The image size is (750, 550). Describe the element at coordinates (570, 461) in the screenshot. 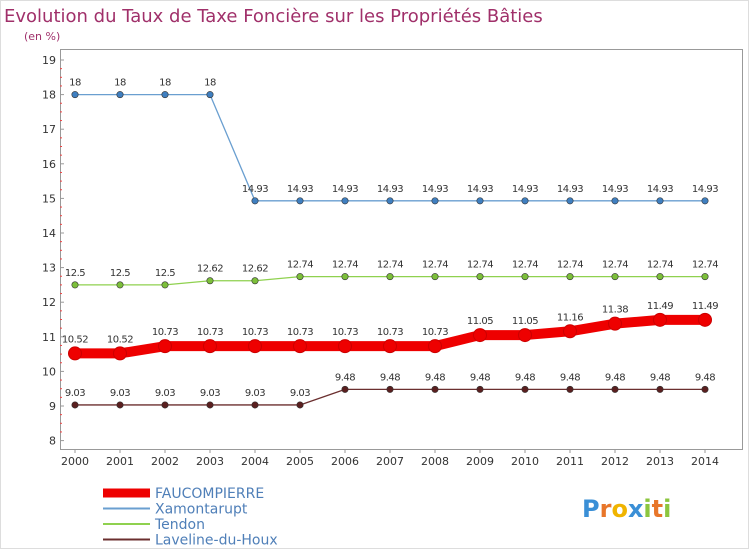

I see `x-tick-label: 2011` at that location.